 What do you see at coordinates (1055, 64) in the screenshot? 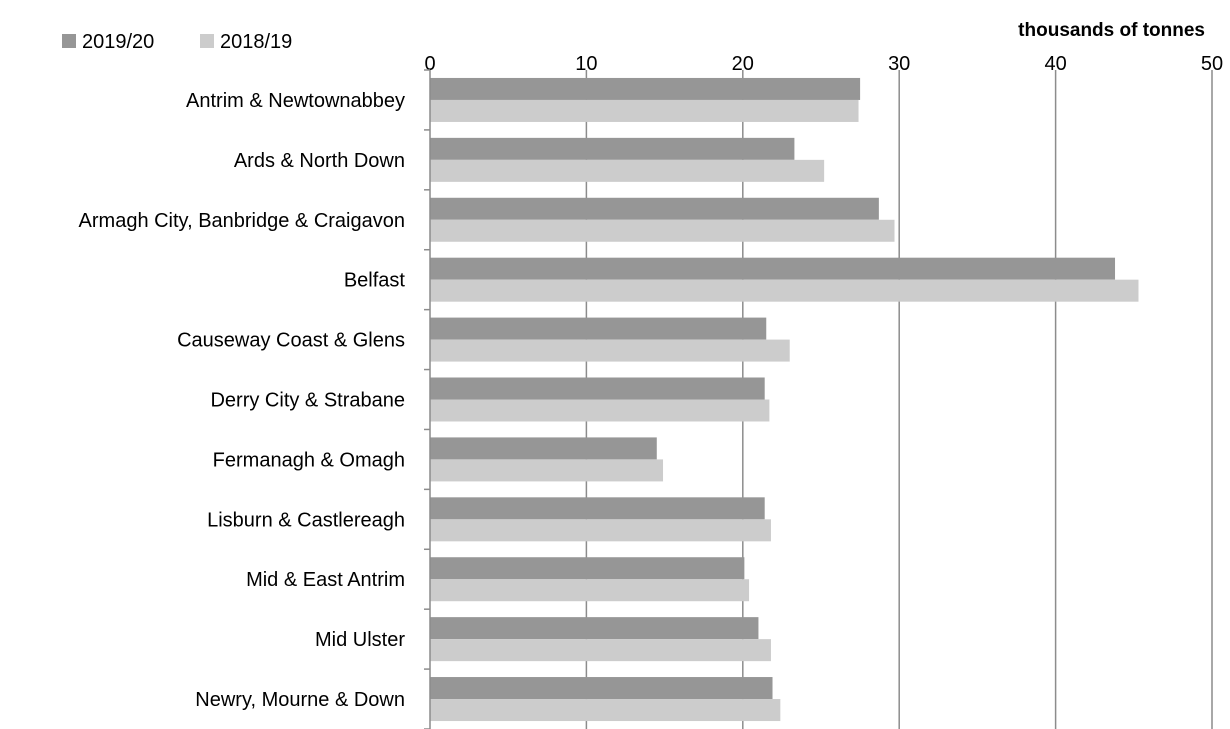
I see `x-tick-label: 40` at bounding box center [1055, 64].